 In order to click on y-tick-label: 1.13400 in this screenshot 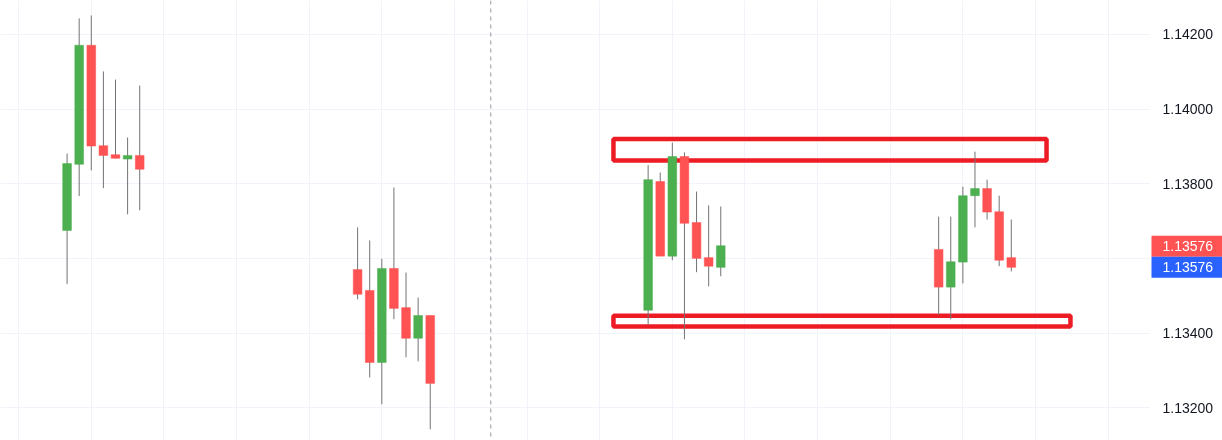, I will do `click(1188, 333)`.